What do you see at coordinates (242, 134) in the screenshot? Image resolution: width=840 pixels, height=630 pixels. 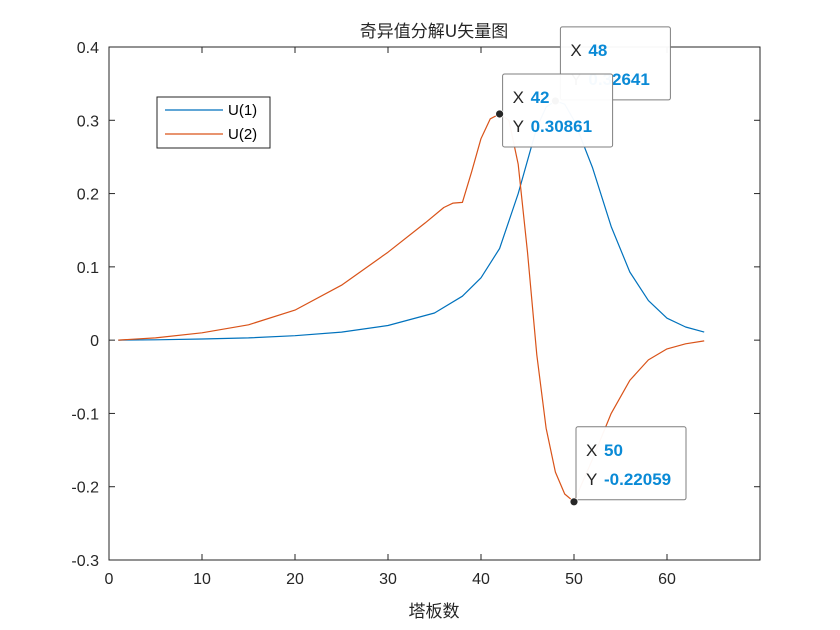 I see `legend-label-u2: U(2)` at bounding box center [242, 134].